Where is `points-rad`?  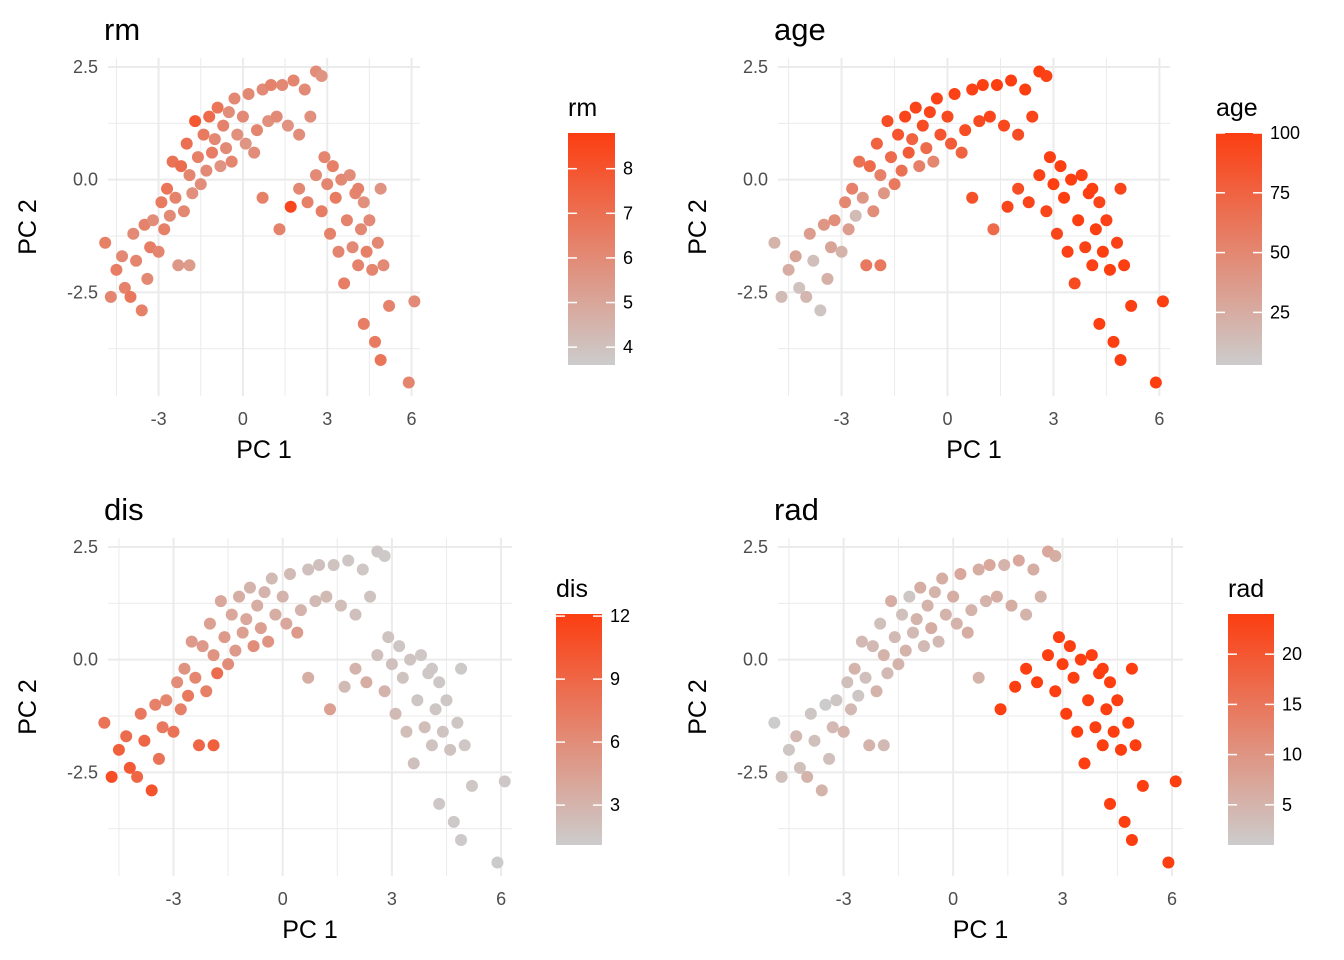 points-rad is located at coordinates (975, 707).